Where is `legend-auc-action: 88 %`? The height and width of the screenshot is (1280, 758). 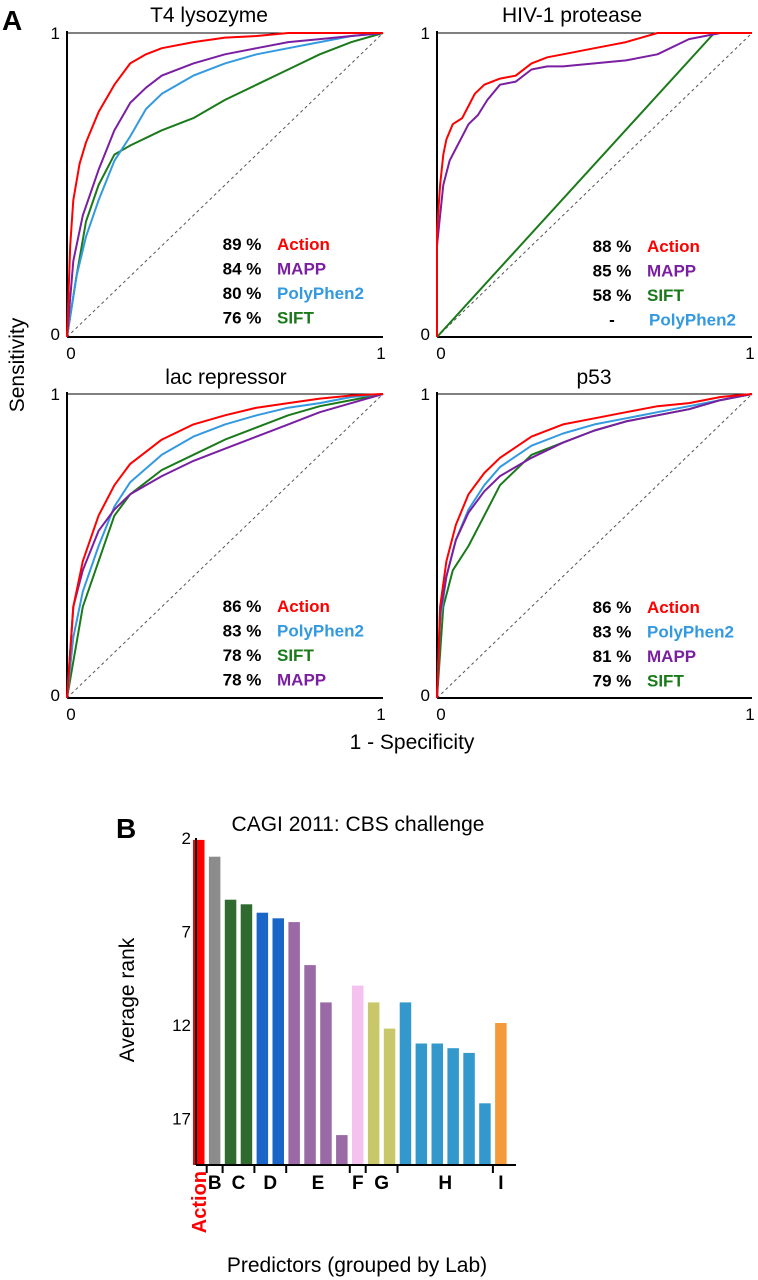
legend-auc-action: 88 % is located at coordinates (612, 246).